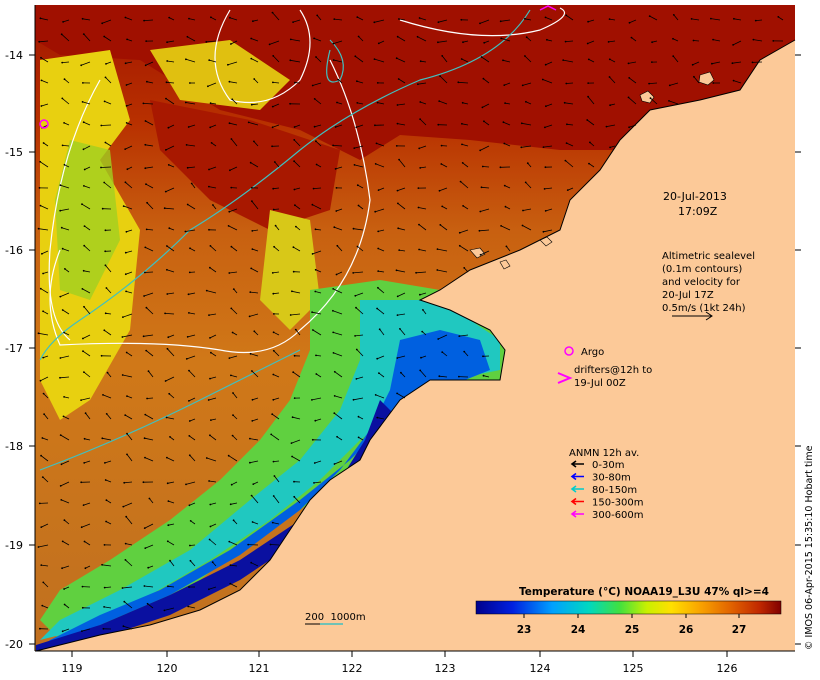 Image resolution: width=820 pixels, height=680 pixels. Describe the element at coordinates (809, 547) in the screenshot. I see `credit-text: © IMOS 06-Apr-2015 15:35:10 Hobart time` at that location.